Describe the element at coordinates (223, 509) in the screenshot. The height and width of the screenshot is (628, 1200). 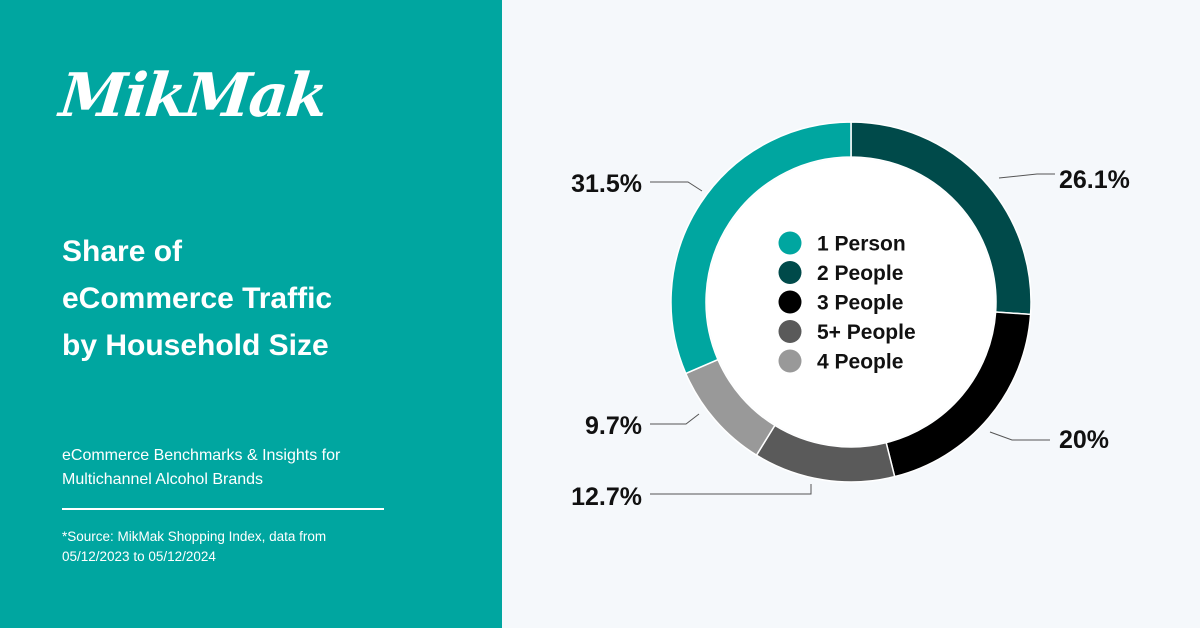
I see `divider` at that location.